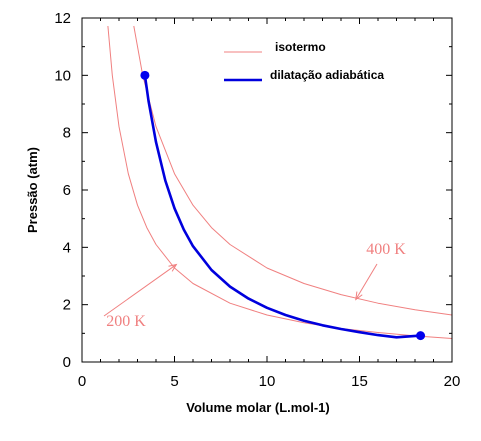  I want to click on x-tick-label: 15, so click(359, 381).